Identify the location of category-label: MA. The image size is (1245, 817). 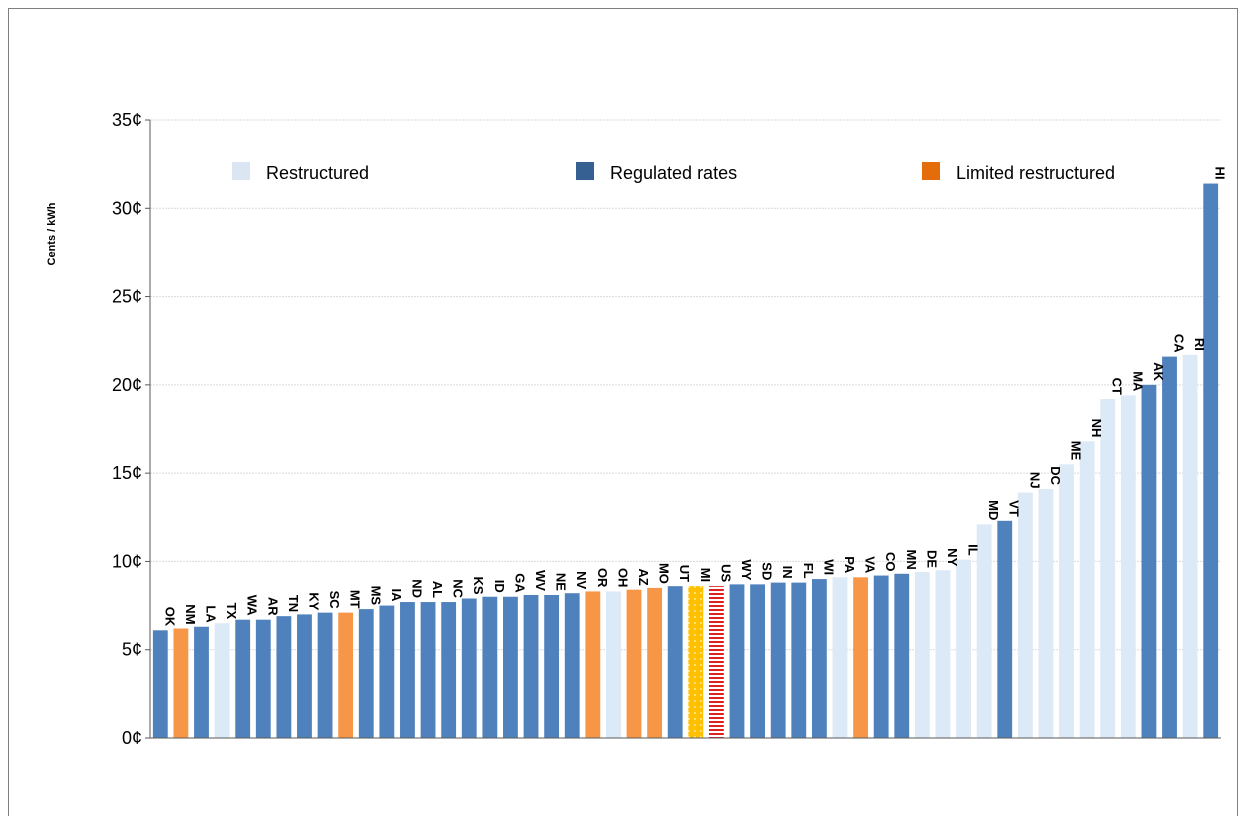
(1137, 381).